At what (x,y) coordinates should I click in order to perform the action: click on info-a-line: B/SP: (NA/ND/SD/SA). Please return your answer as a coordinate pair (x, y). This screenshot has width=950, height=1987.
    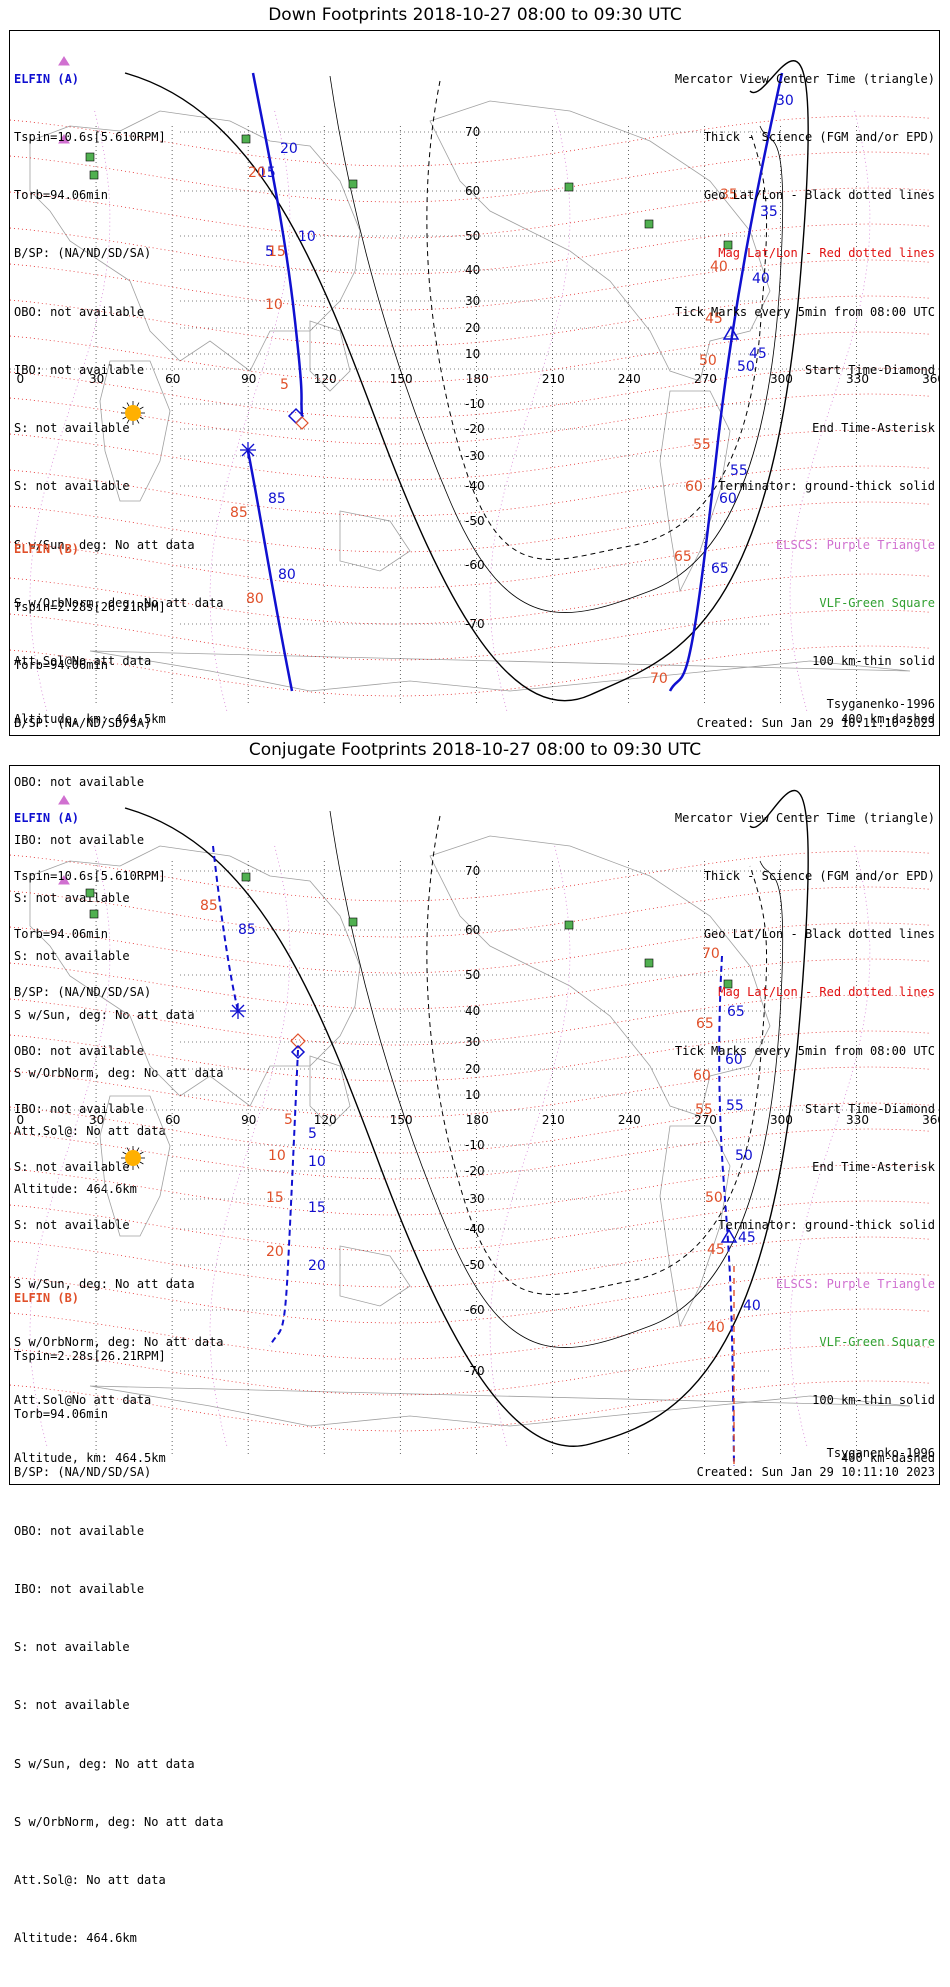
    Looking at the image, I should click on (83, 253).